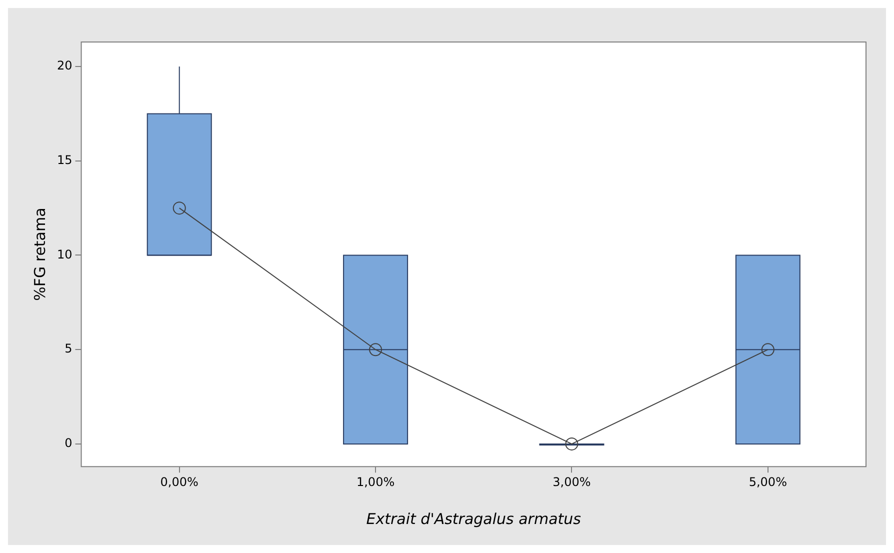 This screenshot has width=894, height=553. What do you see at coordinates (767, 481) in the screenshot?
I see `x-tick-label: 5,00%` at bounding box center [767, 481].